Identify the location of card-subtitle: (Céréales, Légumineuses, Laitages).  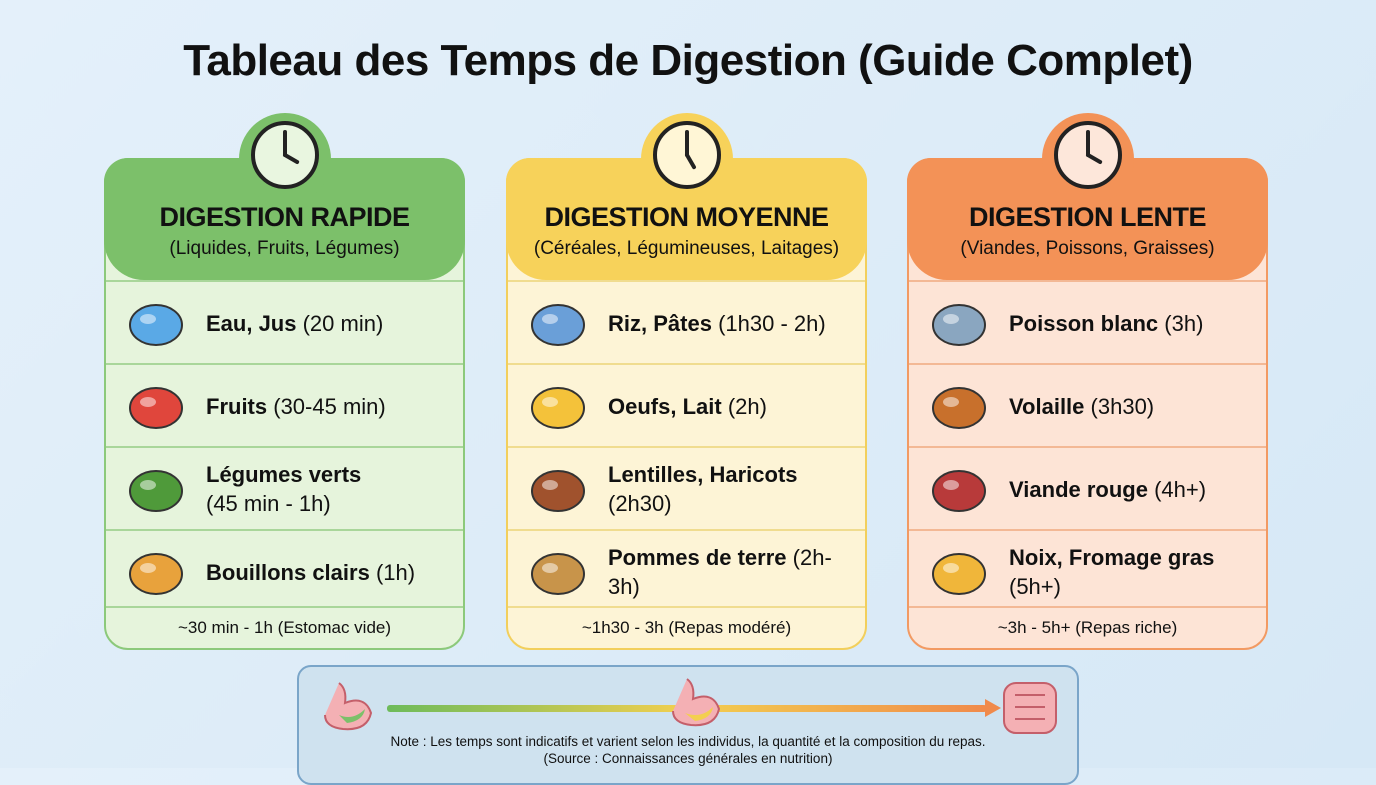
(686, 248).